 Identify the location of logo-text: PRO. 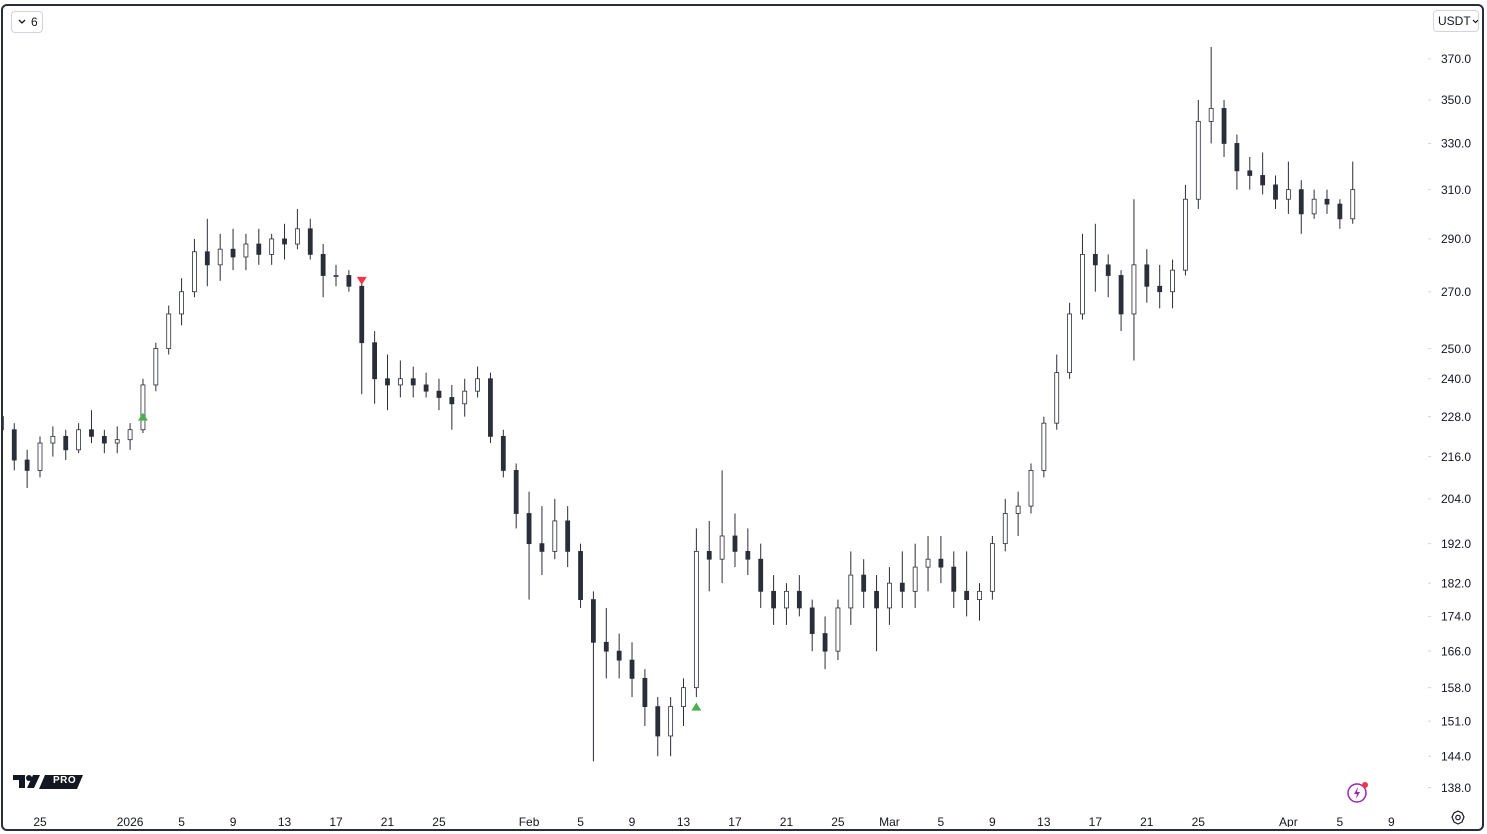
(65, 780).